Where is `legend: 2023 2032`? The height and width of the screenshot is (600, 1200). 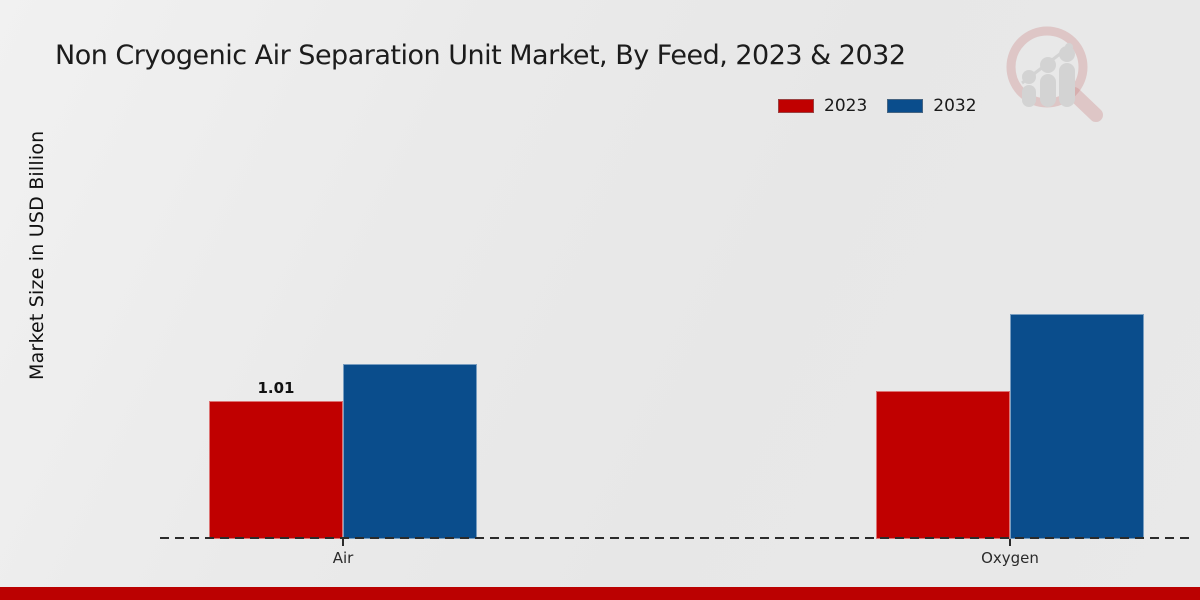 legend: 2023 2032 is located at coordinates (877, 106).